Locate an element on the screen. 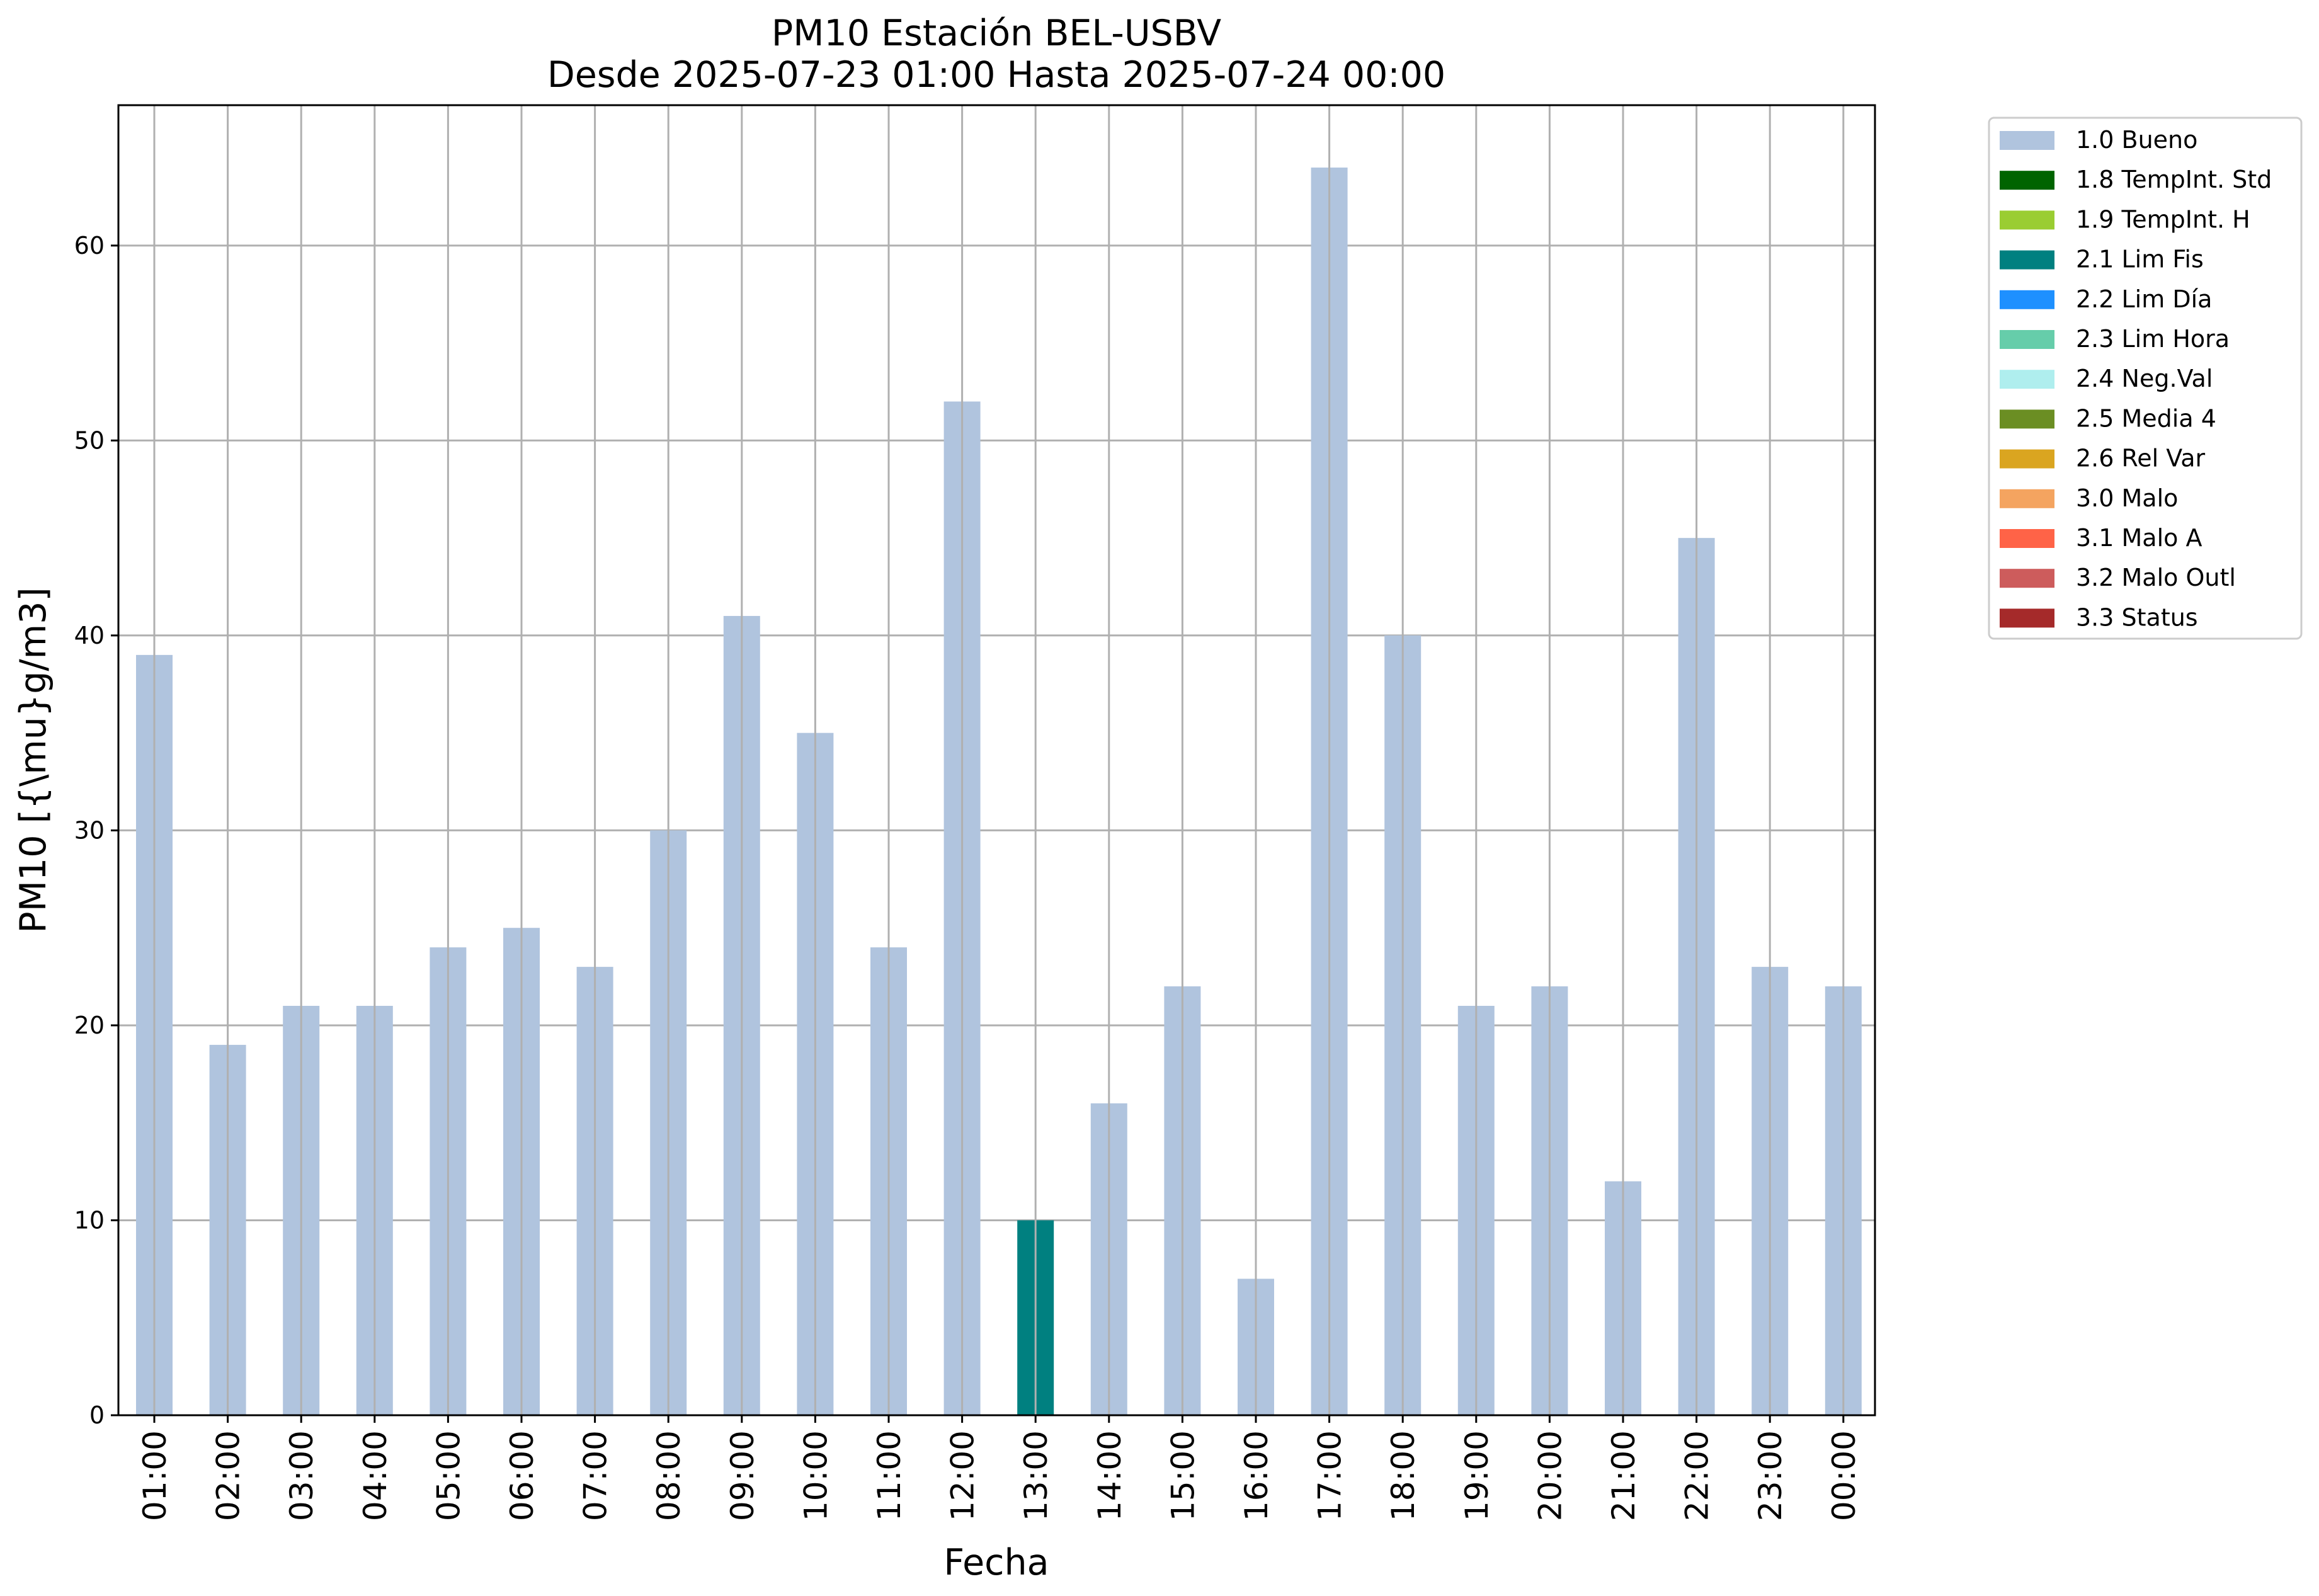 Image resolution: width=2319 pixels, height=1596 pixels. x-tick-label: 02:00 is located at coordinates (228, 1475).